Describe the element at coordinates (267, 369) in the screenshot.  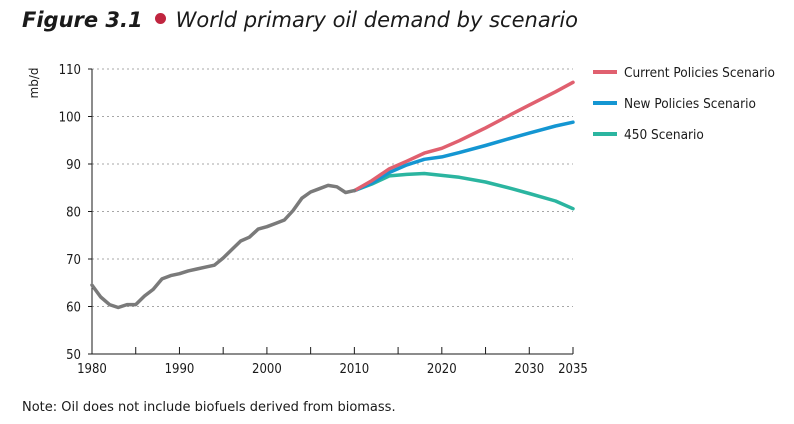
I see `x-tick-label-2000: 2000` at that location.